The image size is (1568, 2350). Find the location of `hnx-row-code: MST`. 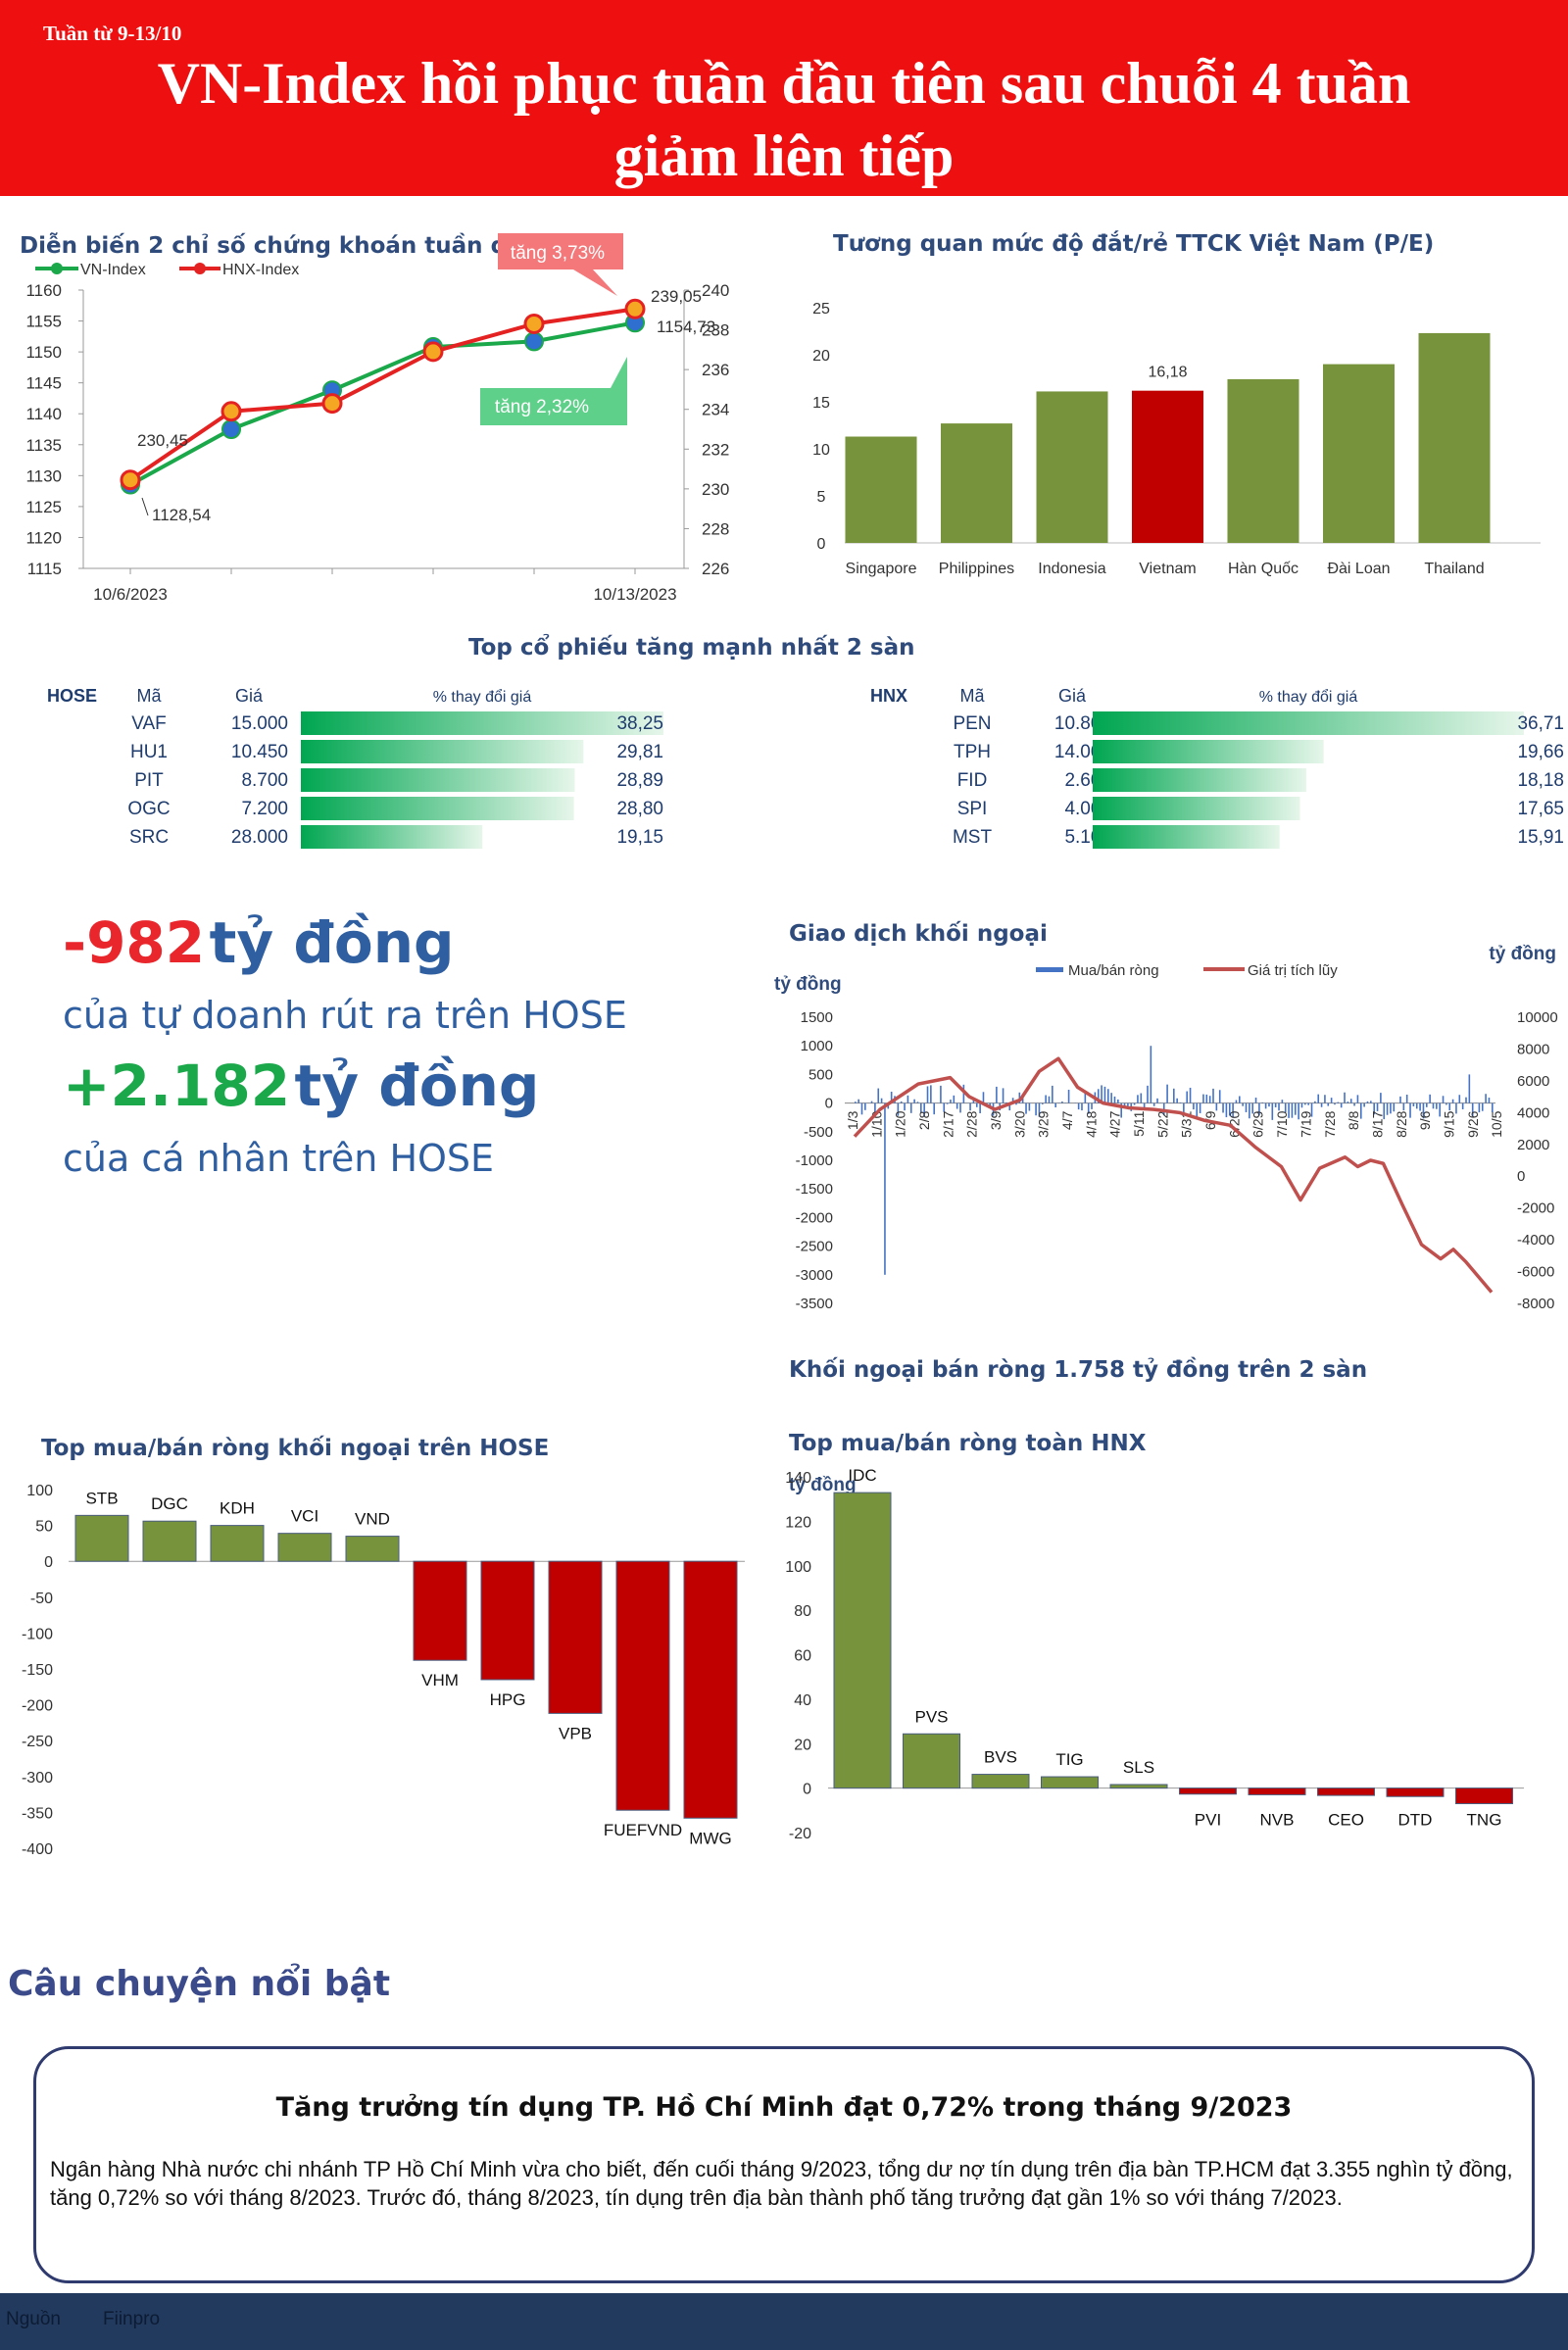

hnx-row-code: MST is located at coordinates (973, 838).